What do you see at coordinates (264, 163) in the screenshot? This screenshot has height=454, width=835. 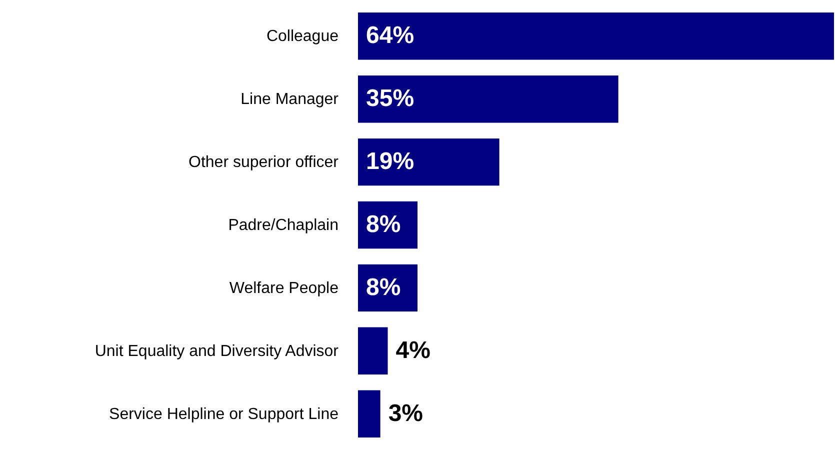 I see `y-tick-label: Other superior officer` at bounding box center [264, 163].